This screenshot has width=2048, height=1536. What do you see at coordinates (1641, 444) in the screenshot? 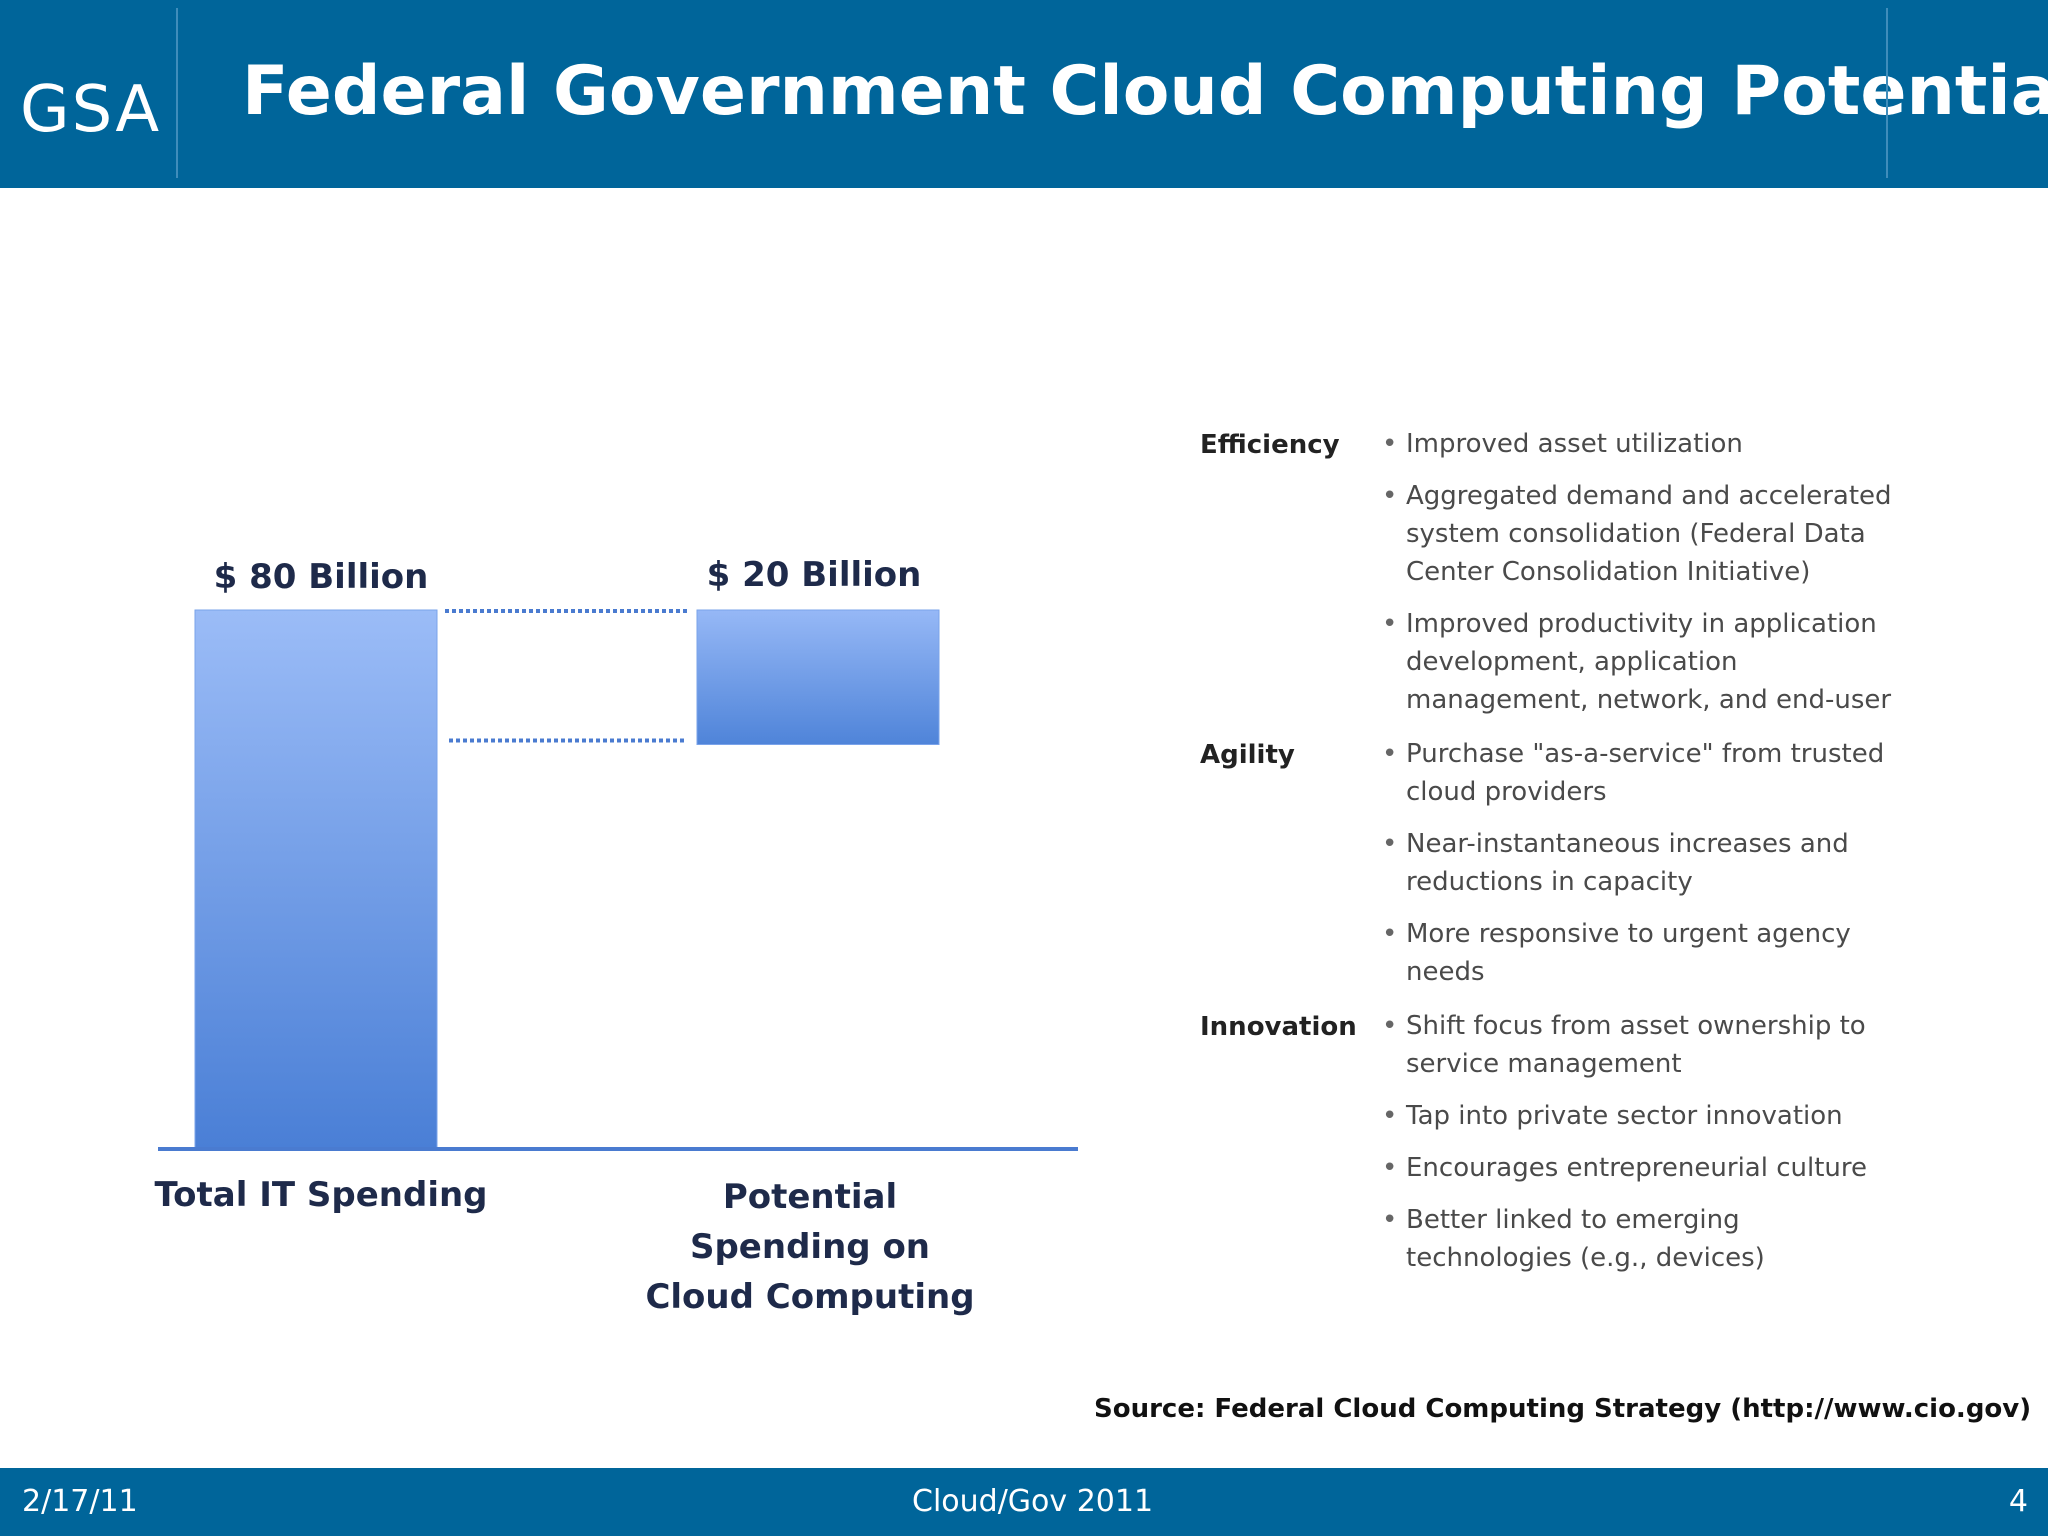
I see `benefit-item: Improved asset utilization` at bounding box center [1641, 444].